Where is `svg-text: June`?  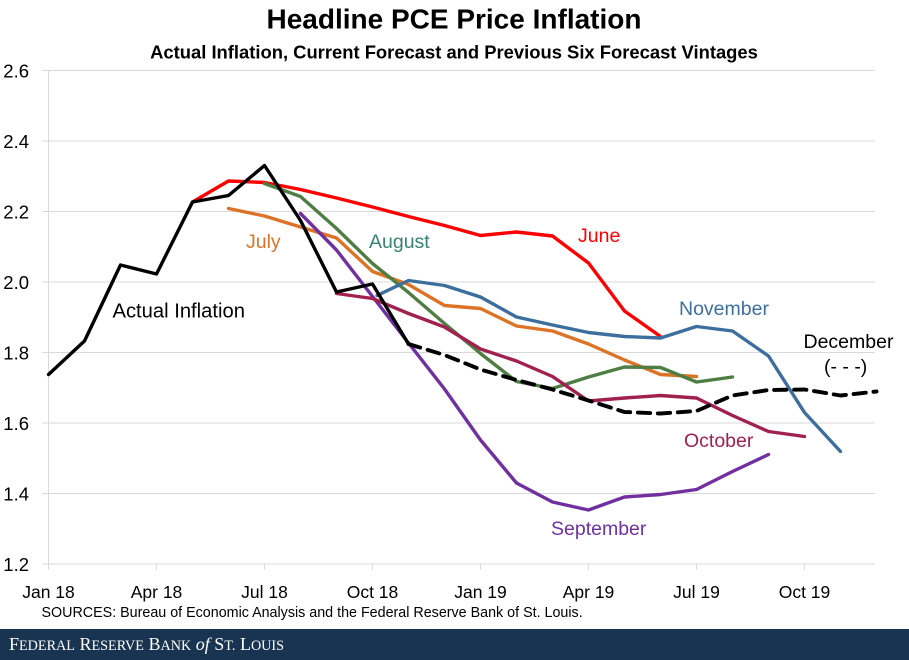 svg-text: June is located at coordinates (599, 236).